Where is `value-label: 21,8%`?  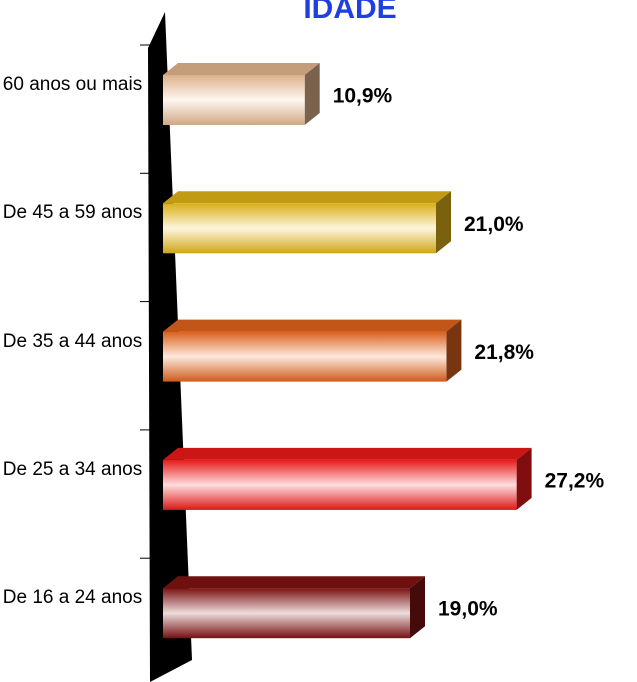 value-label: 21,8% is located at coordinates (504, 352).